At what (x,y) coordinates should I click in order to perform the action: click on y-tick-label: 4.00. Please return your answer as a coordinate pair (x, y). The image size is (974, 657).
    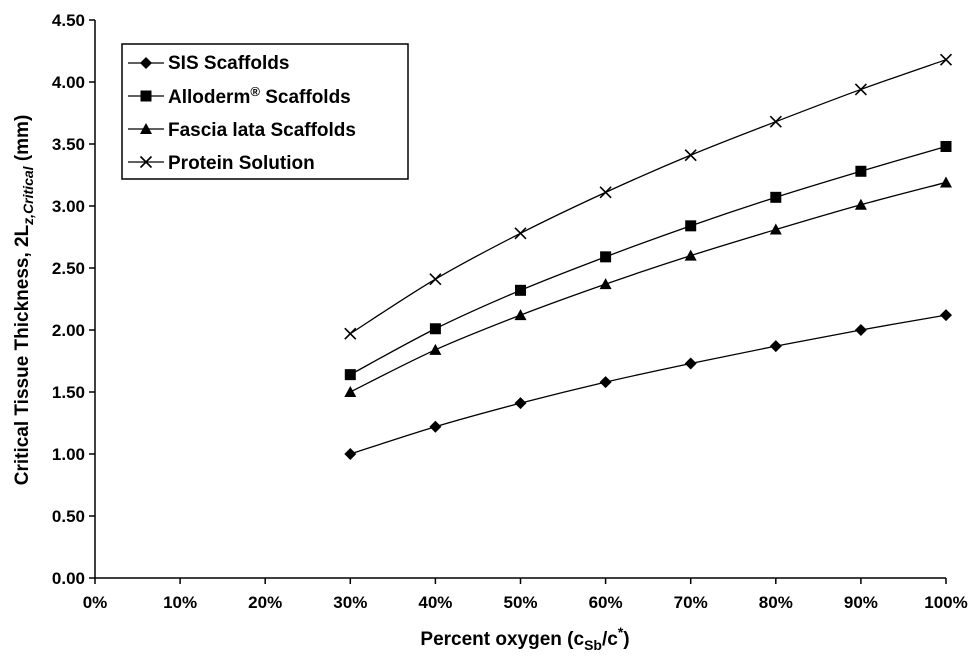
    Looking at the image, I should click on (68, 82).